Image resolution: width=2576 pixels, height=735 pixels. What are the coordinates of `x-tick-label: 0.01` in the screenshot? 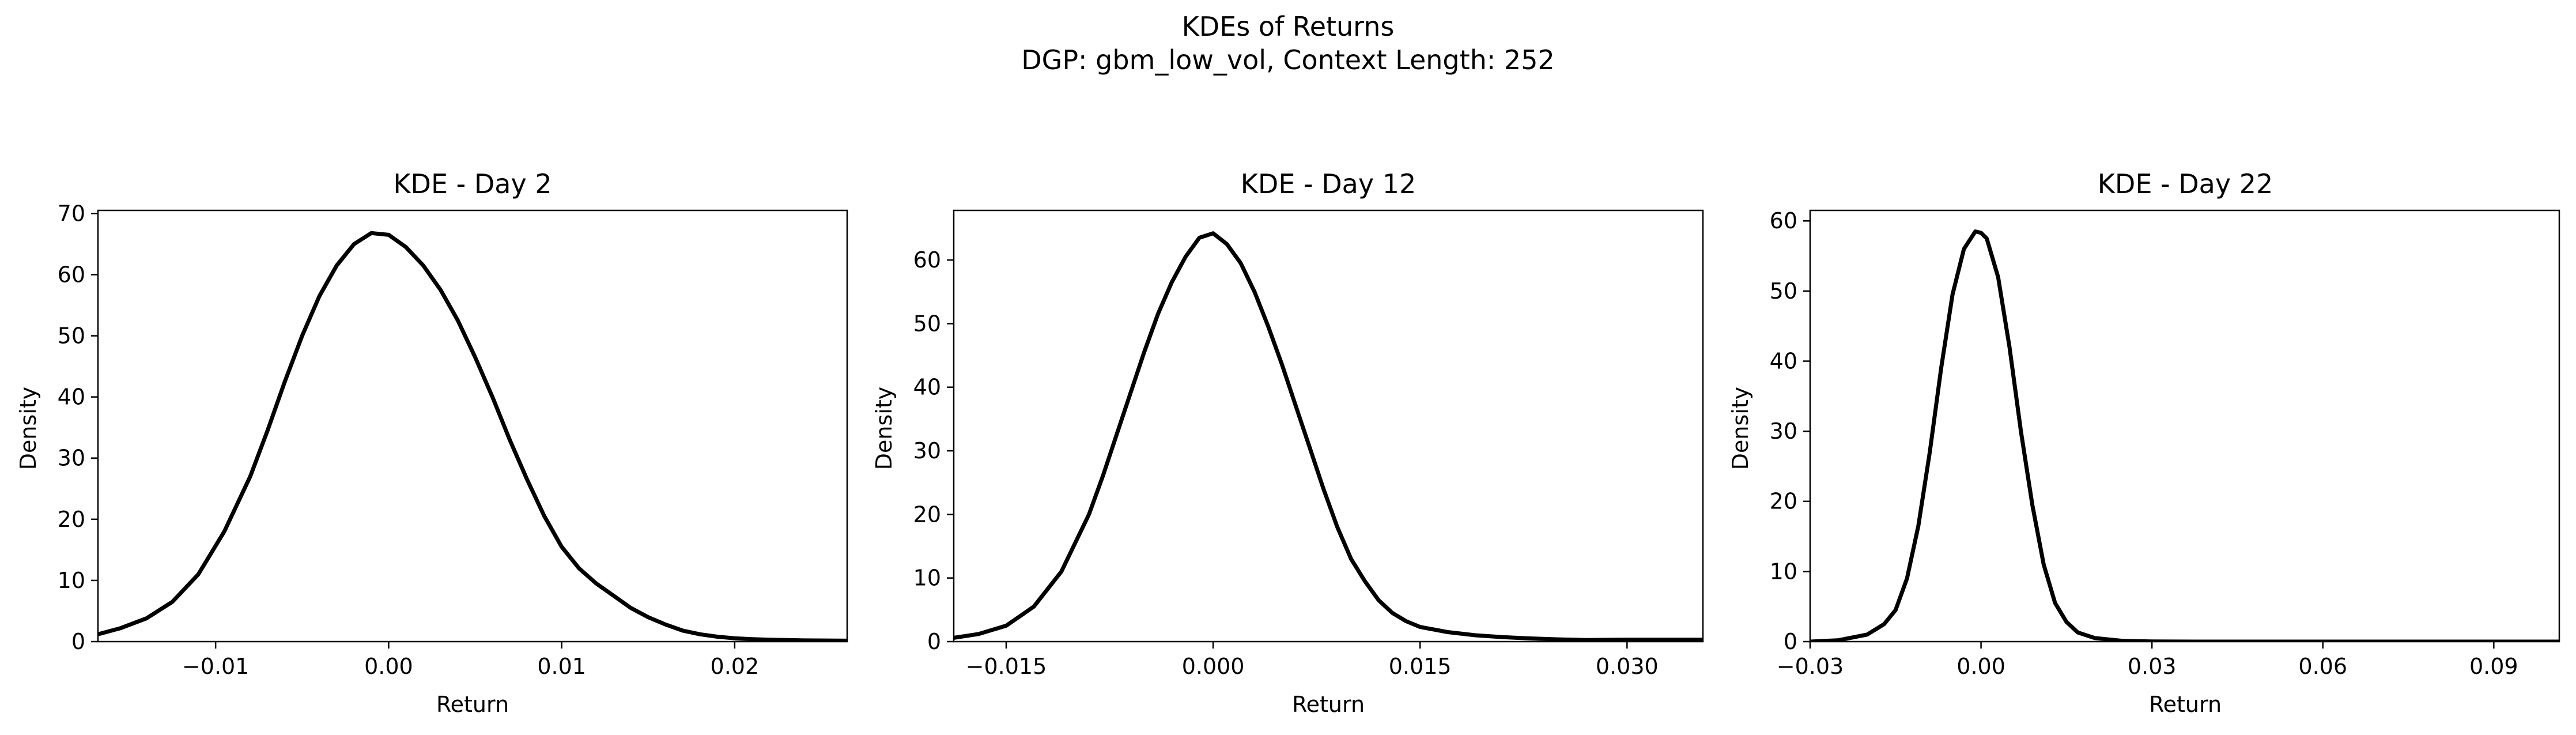 It's located at (561, 666).